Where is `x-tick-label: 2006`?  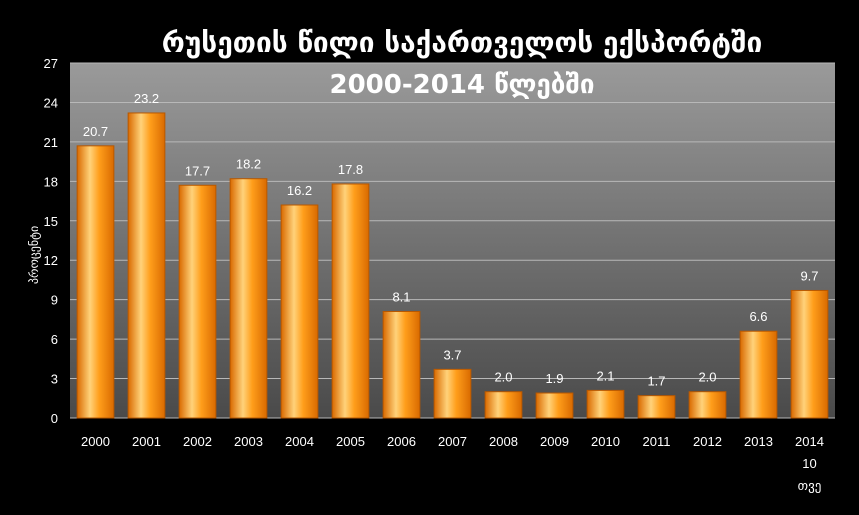
x-tick-label: 2006 is located at coordinates (401, 441).